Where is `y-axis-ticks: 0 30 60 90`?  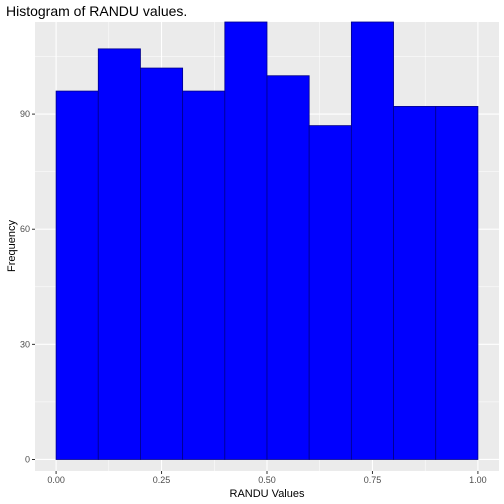
y-axis-ticks: 0 30 60 90 is located at coordinates (27, 286).